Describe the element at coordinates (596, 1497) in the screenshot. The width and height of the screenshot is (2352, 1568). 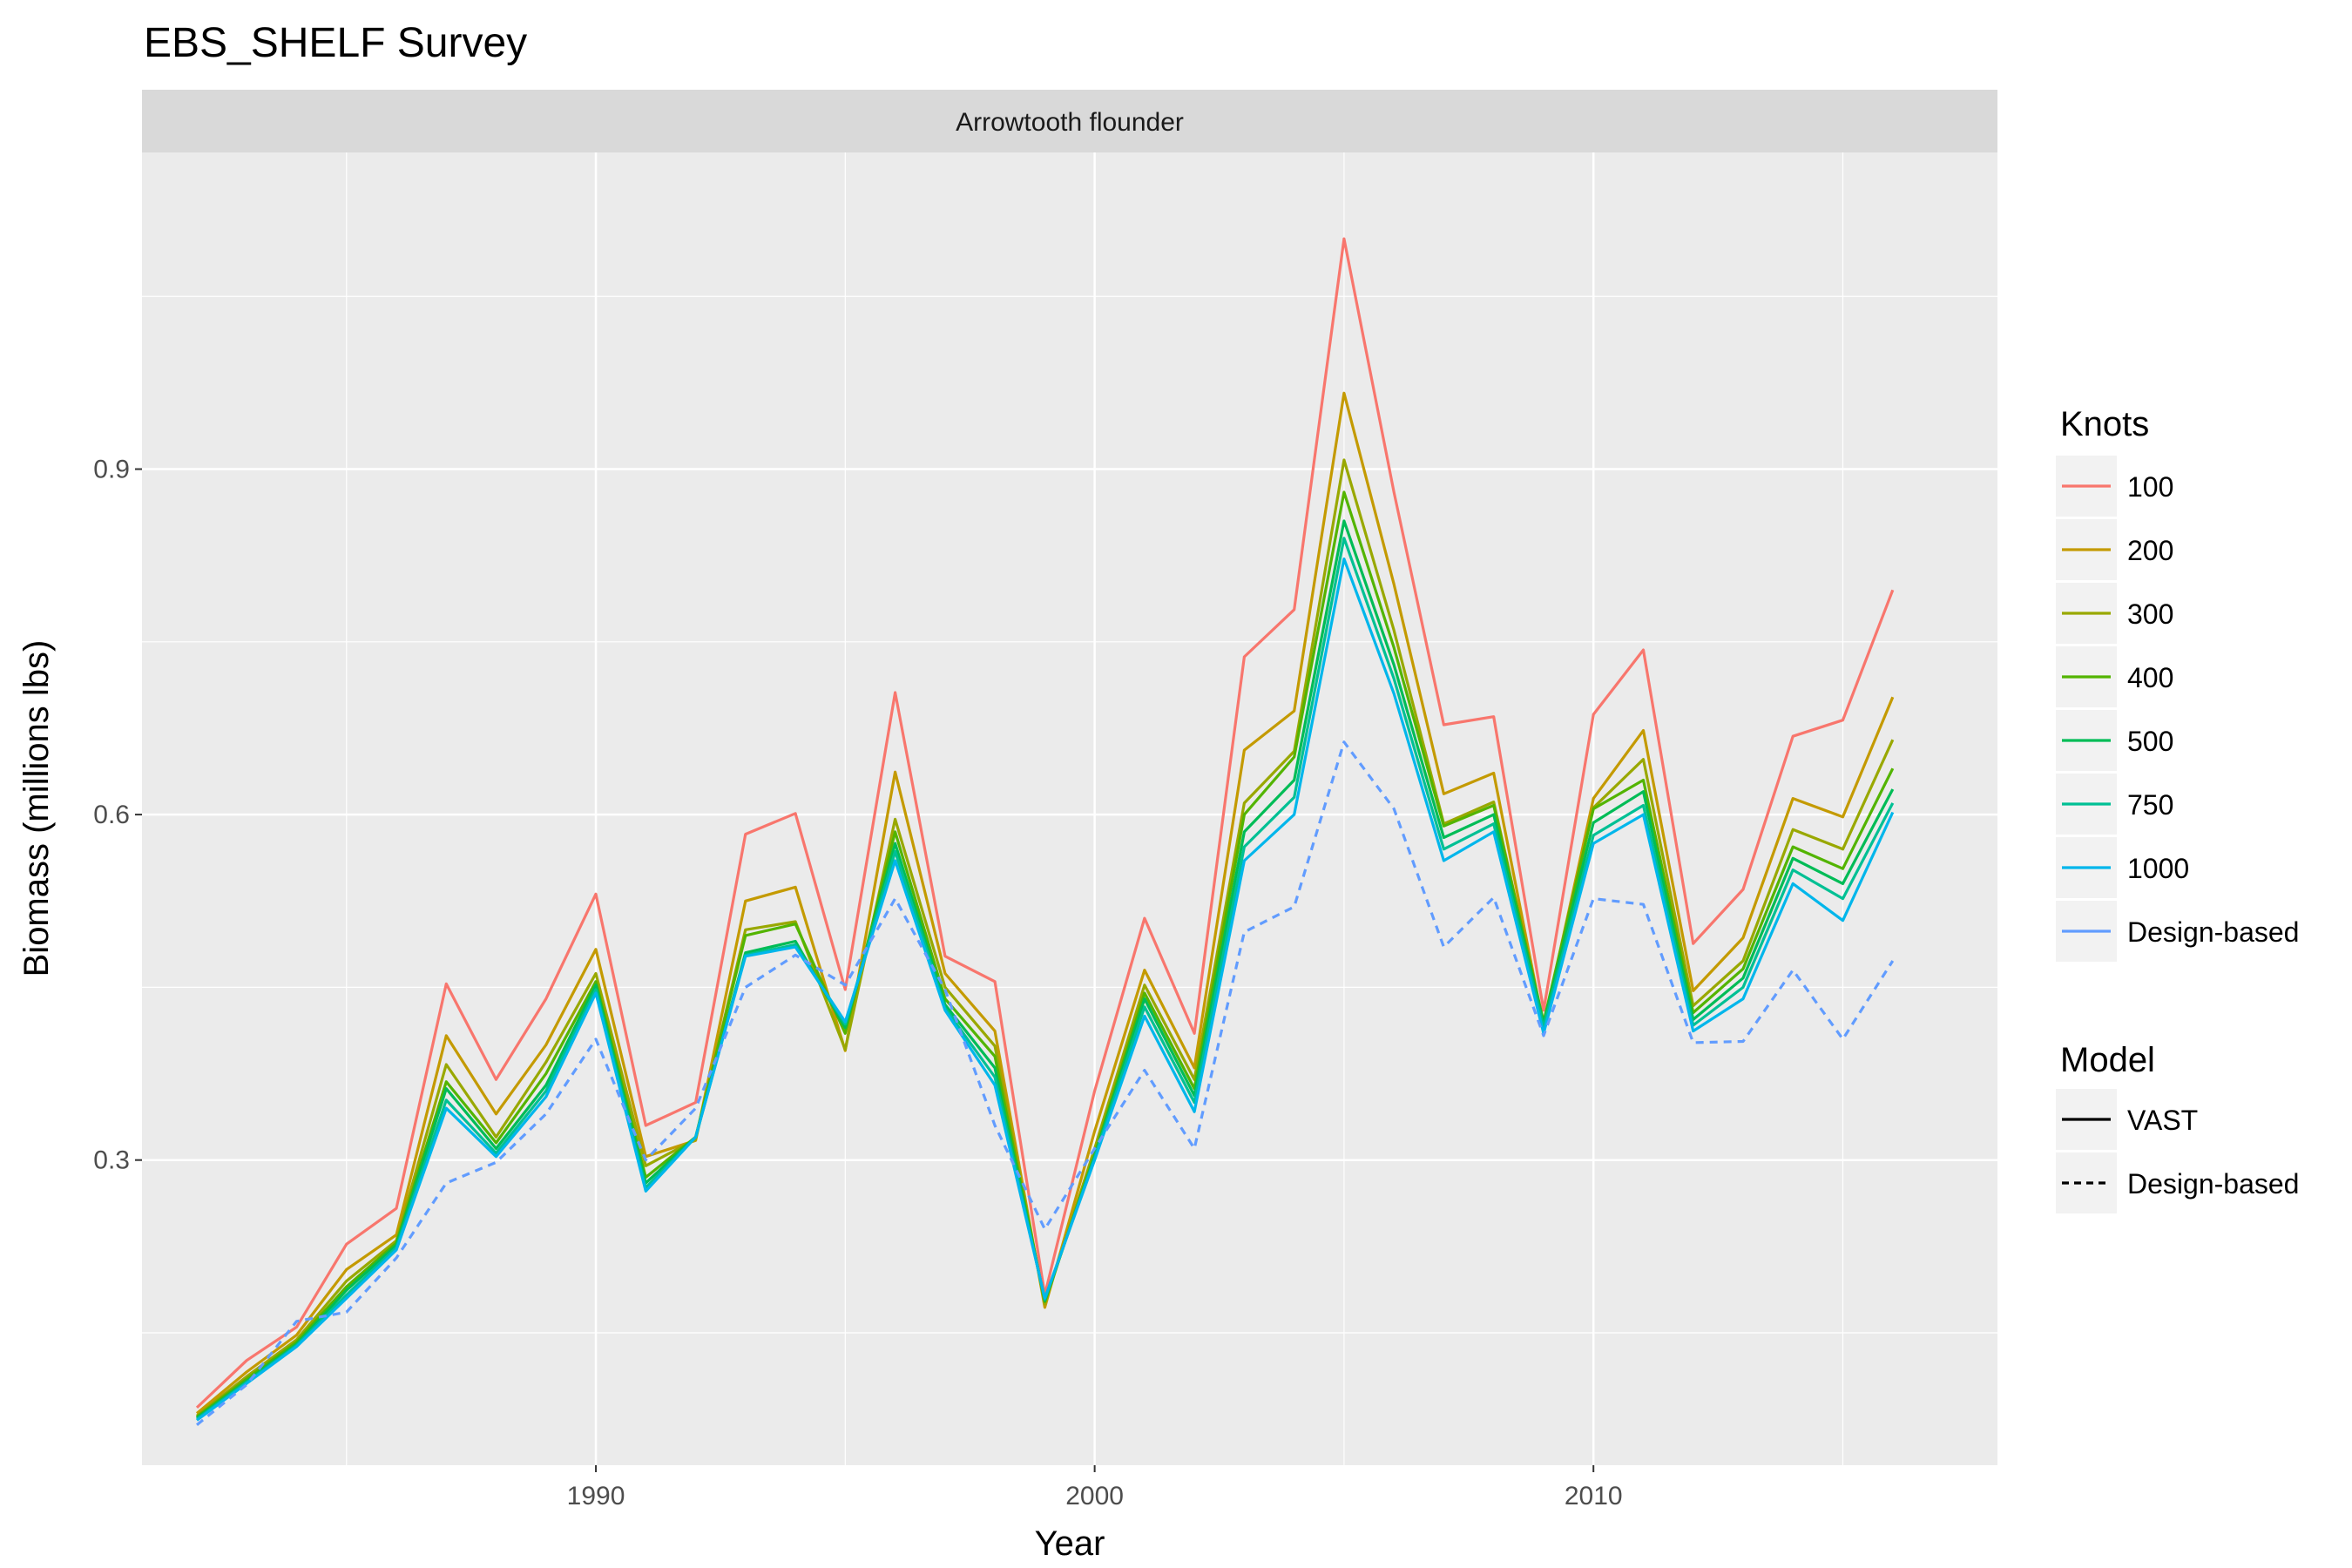
I see `x-tick-label: 1990` at that location.